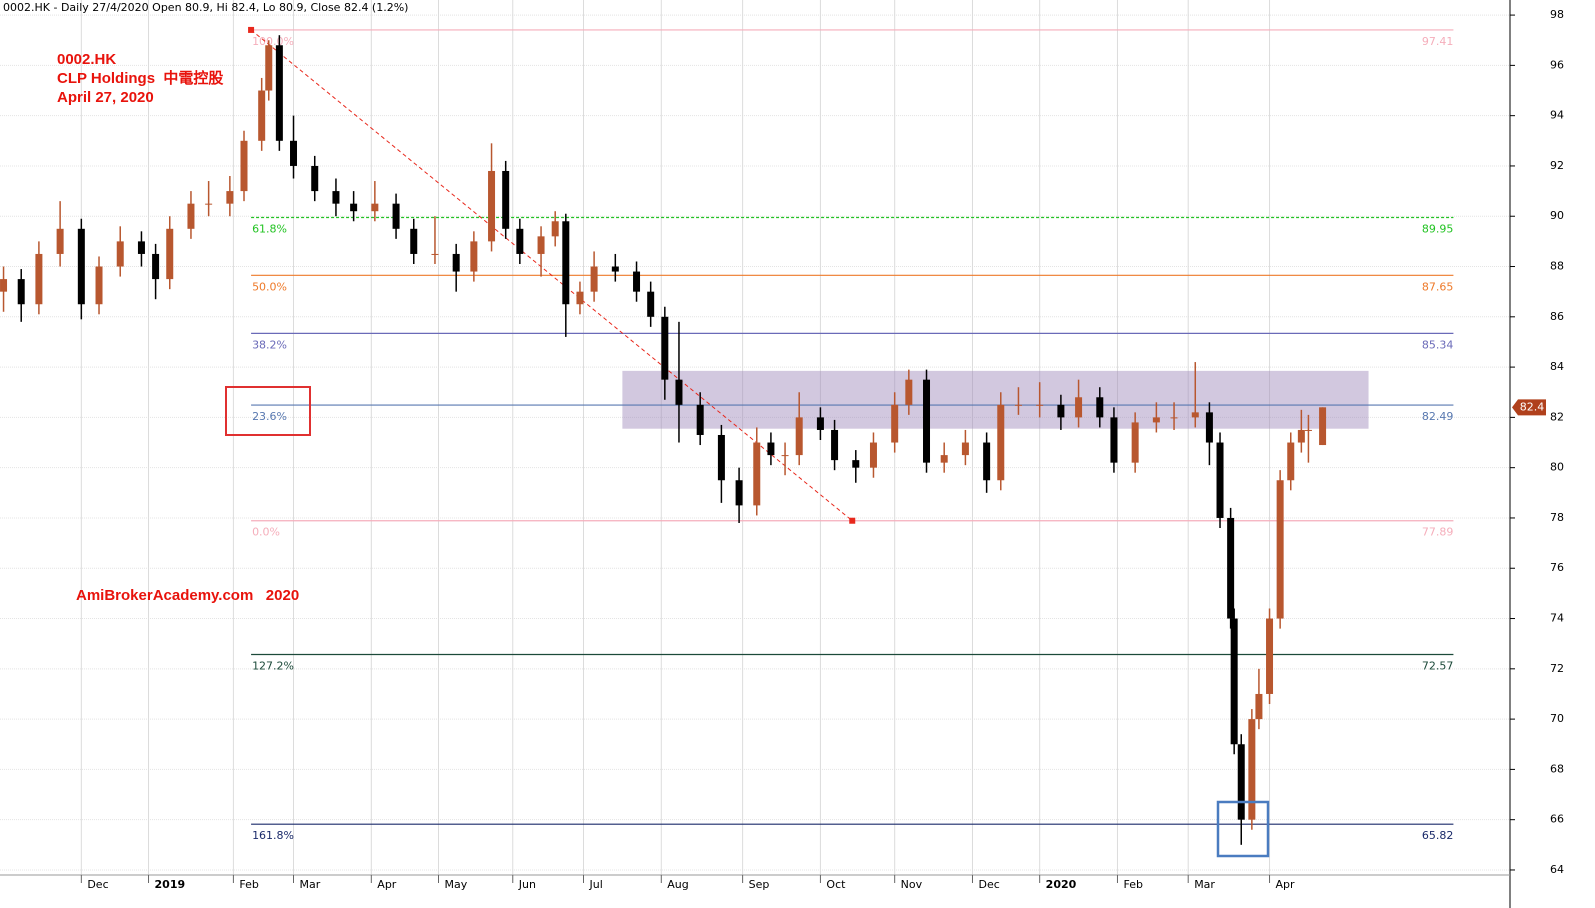  What do you see at coordinates (1529, 407) in the screenshot?
I see `last-price-tag` at bounding box center [1529, 407].